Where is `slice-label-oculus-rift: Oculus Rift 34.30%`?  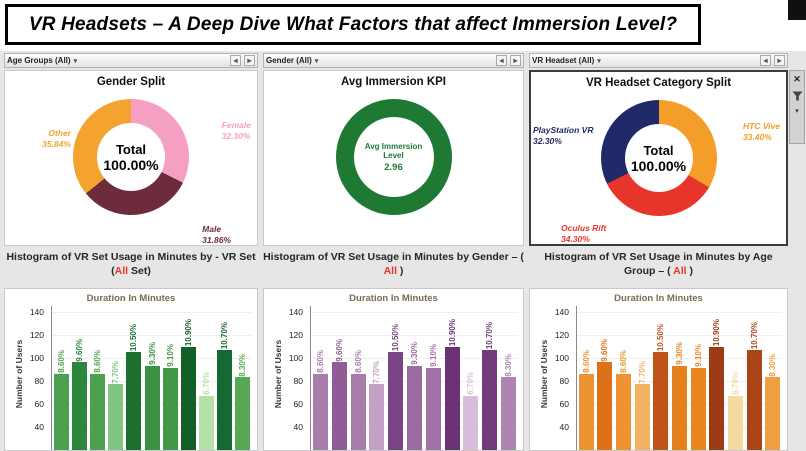 slice-label-oculus-rift: Oculus Rift 34.30% is located at coordinates (584, 233).